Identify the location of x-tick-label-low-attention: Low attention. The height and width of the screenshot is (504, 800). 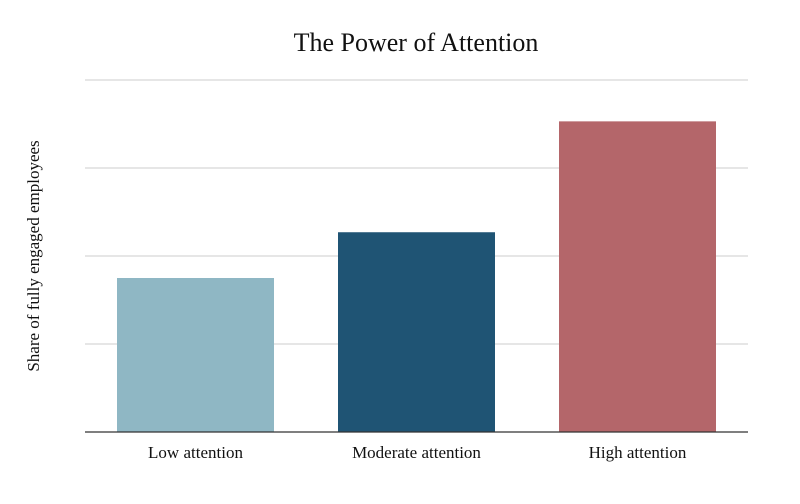
(195, 452).